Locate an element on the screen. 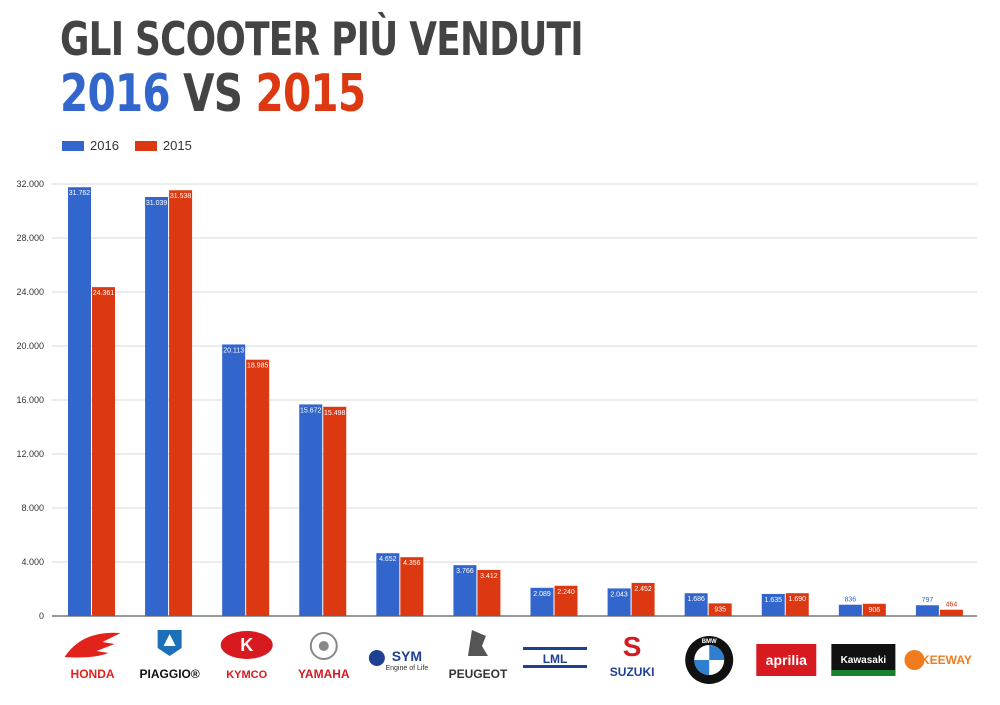 Image resolution: width=1000 pixels, height=705 pixels. data-label: 2.452 is located at coordinates (643, 589).